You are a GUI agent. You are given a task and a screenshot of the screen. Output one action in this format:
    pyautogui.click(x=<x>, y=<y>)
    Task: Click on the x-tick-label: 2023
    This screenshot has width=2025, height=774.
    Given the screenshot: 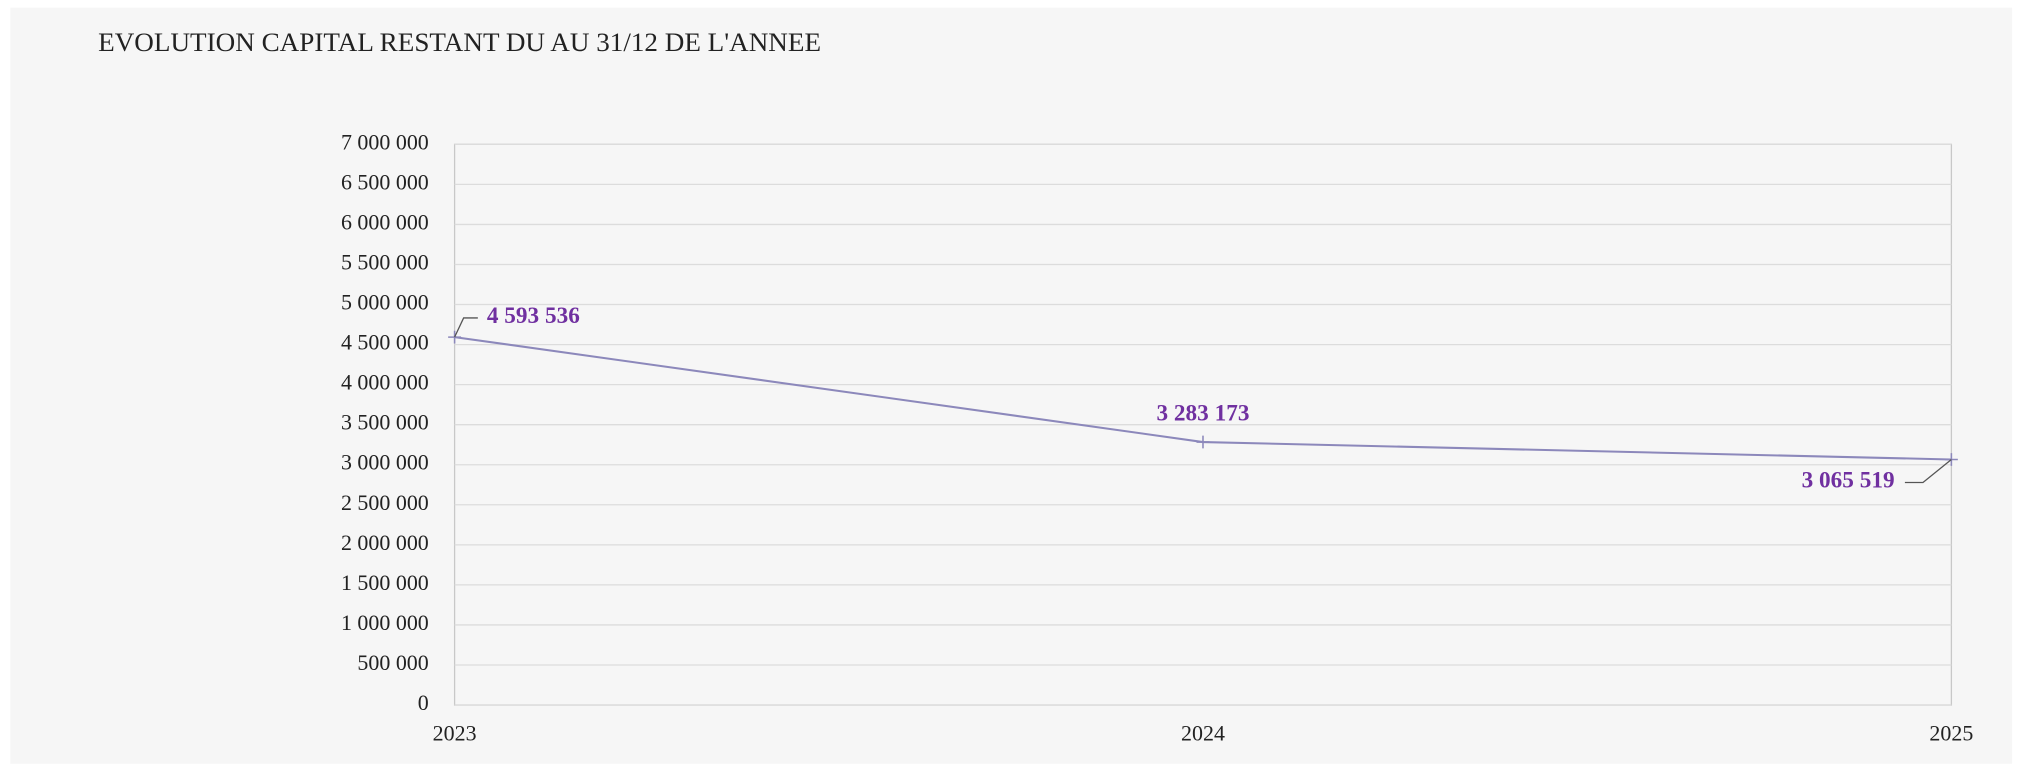 What is the action you would take?
    pyautogui.click(x=455, y=734)
    